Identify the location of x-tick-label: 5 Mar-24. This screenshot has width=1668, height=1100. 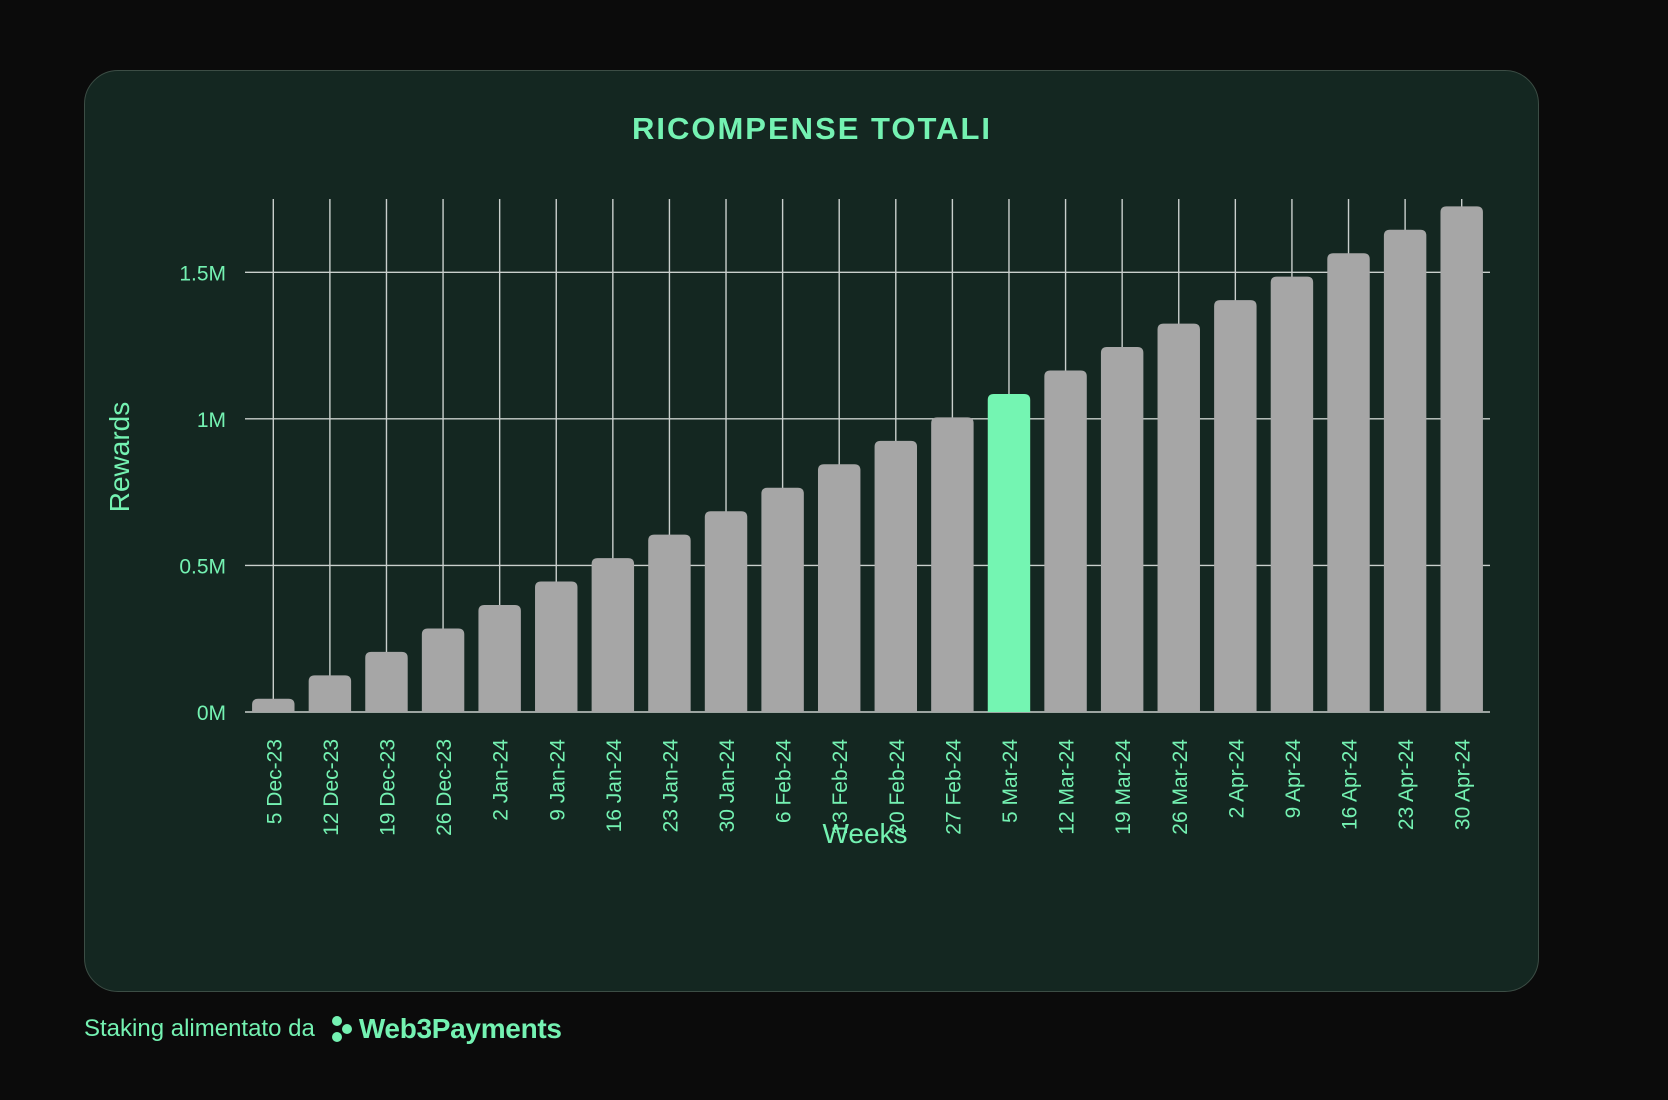
(1010, 781).